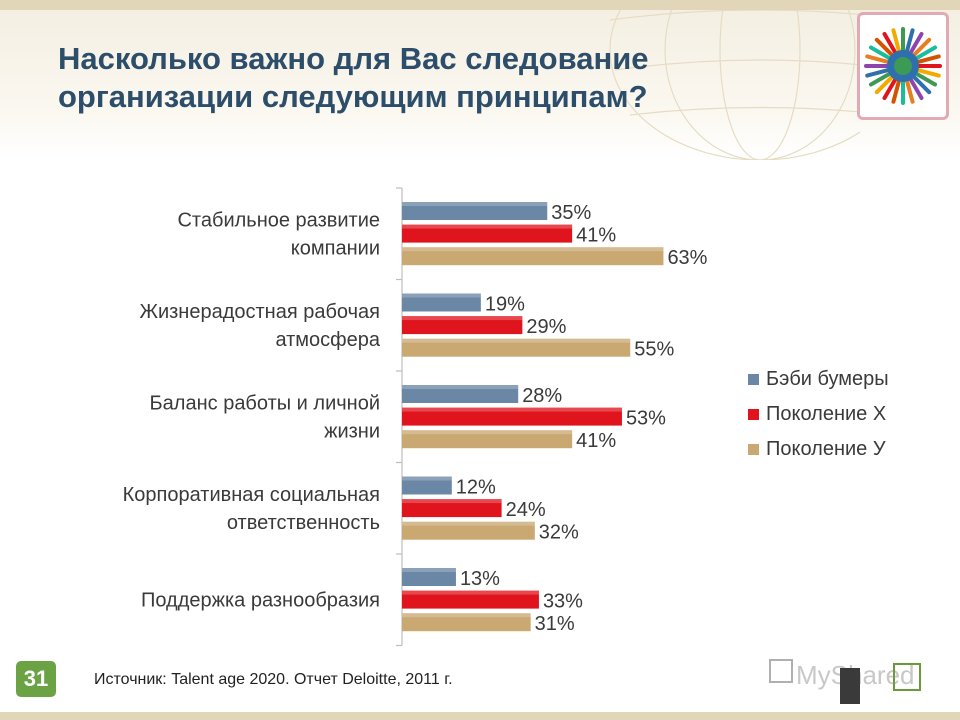 The height and width of the screenshot is (720, 960). I want to click on watermark-logo: MyShared, so click(845, 681).